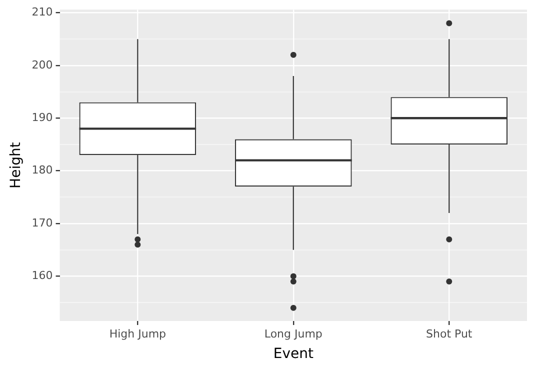 The image size is (539, 371). What do you see at coordinates (16, 165) in the screenshot?
I see `y-axis-title: Height` at bounding box center [16, 165].